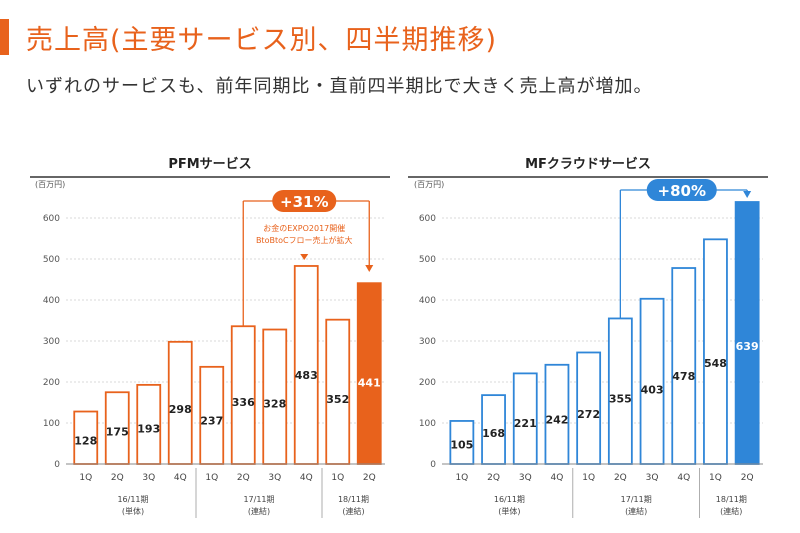 The height and width of the screenshot is (533, 800). Describe the element at coordinates (461, 445) in the screenshot. I see `mf-bar-value-label: 105` at that location.